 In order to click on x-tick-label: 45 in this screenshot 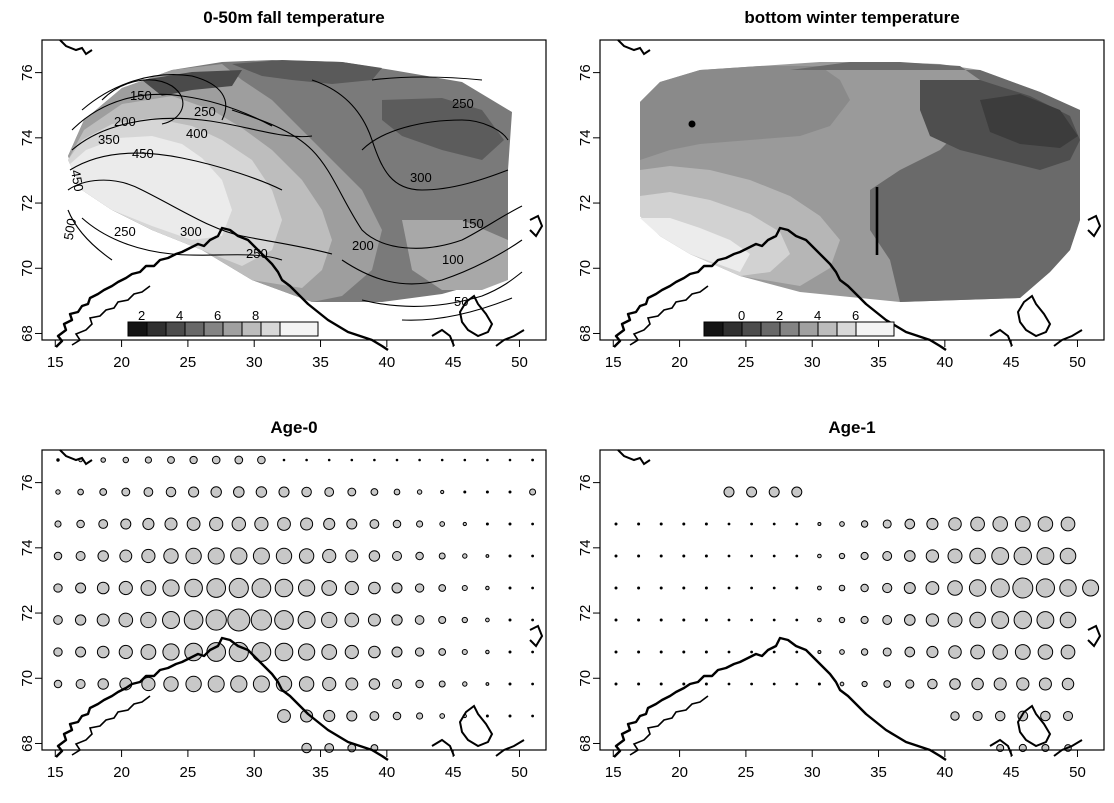, I will do `click(453, 772)`.